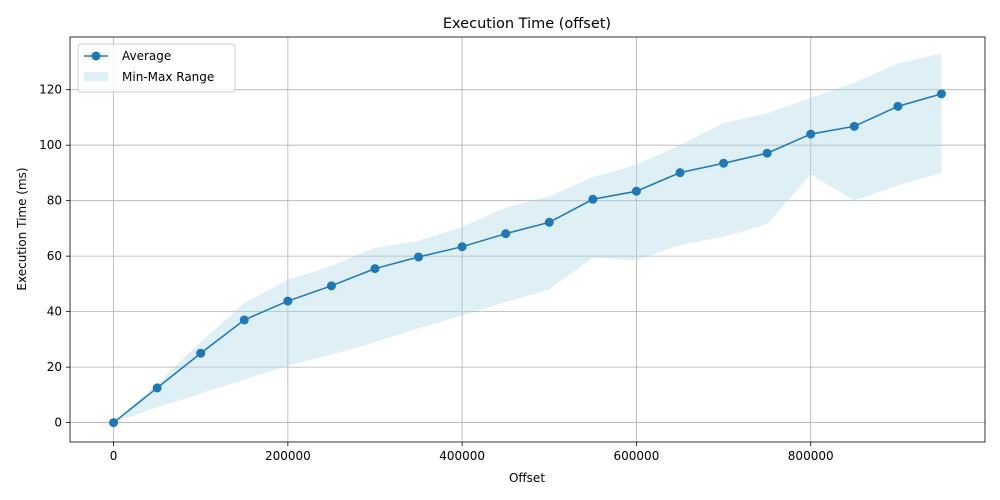 The image size is (1000, 500). What do you see at coordinates (50, 145) in the screenshot?
I see `y-tick-label: 100` at bounding box center [50, 145].